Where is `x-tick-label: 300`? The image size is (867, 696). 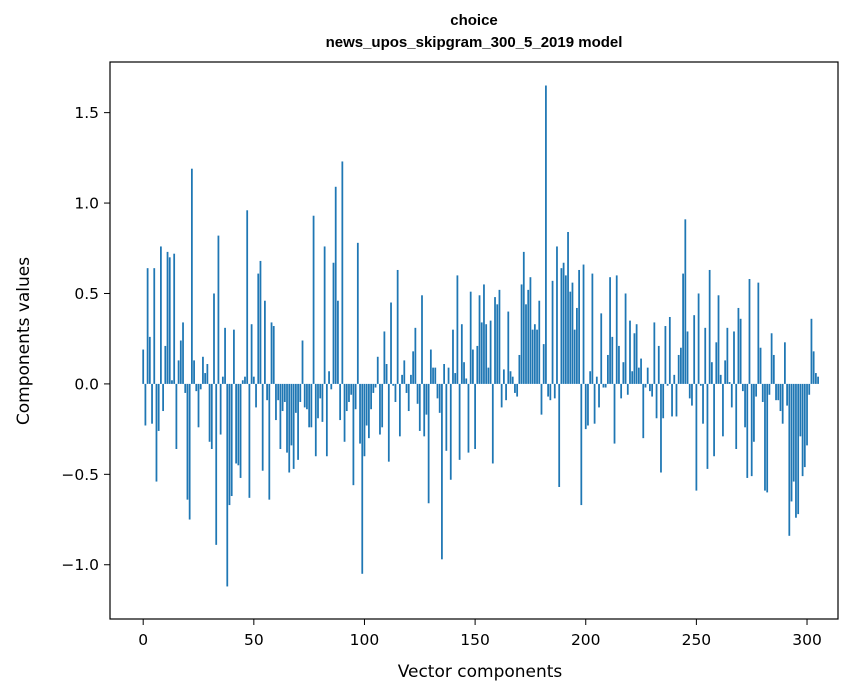
x-tick-label: 300 is located at coordinates (807, 640).